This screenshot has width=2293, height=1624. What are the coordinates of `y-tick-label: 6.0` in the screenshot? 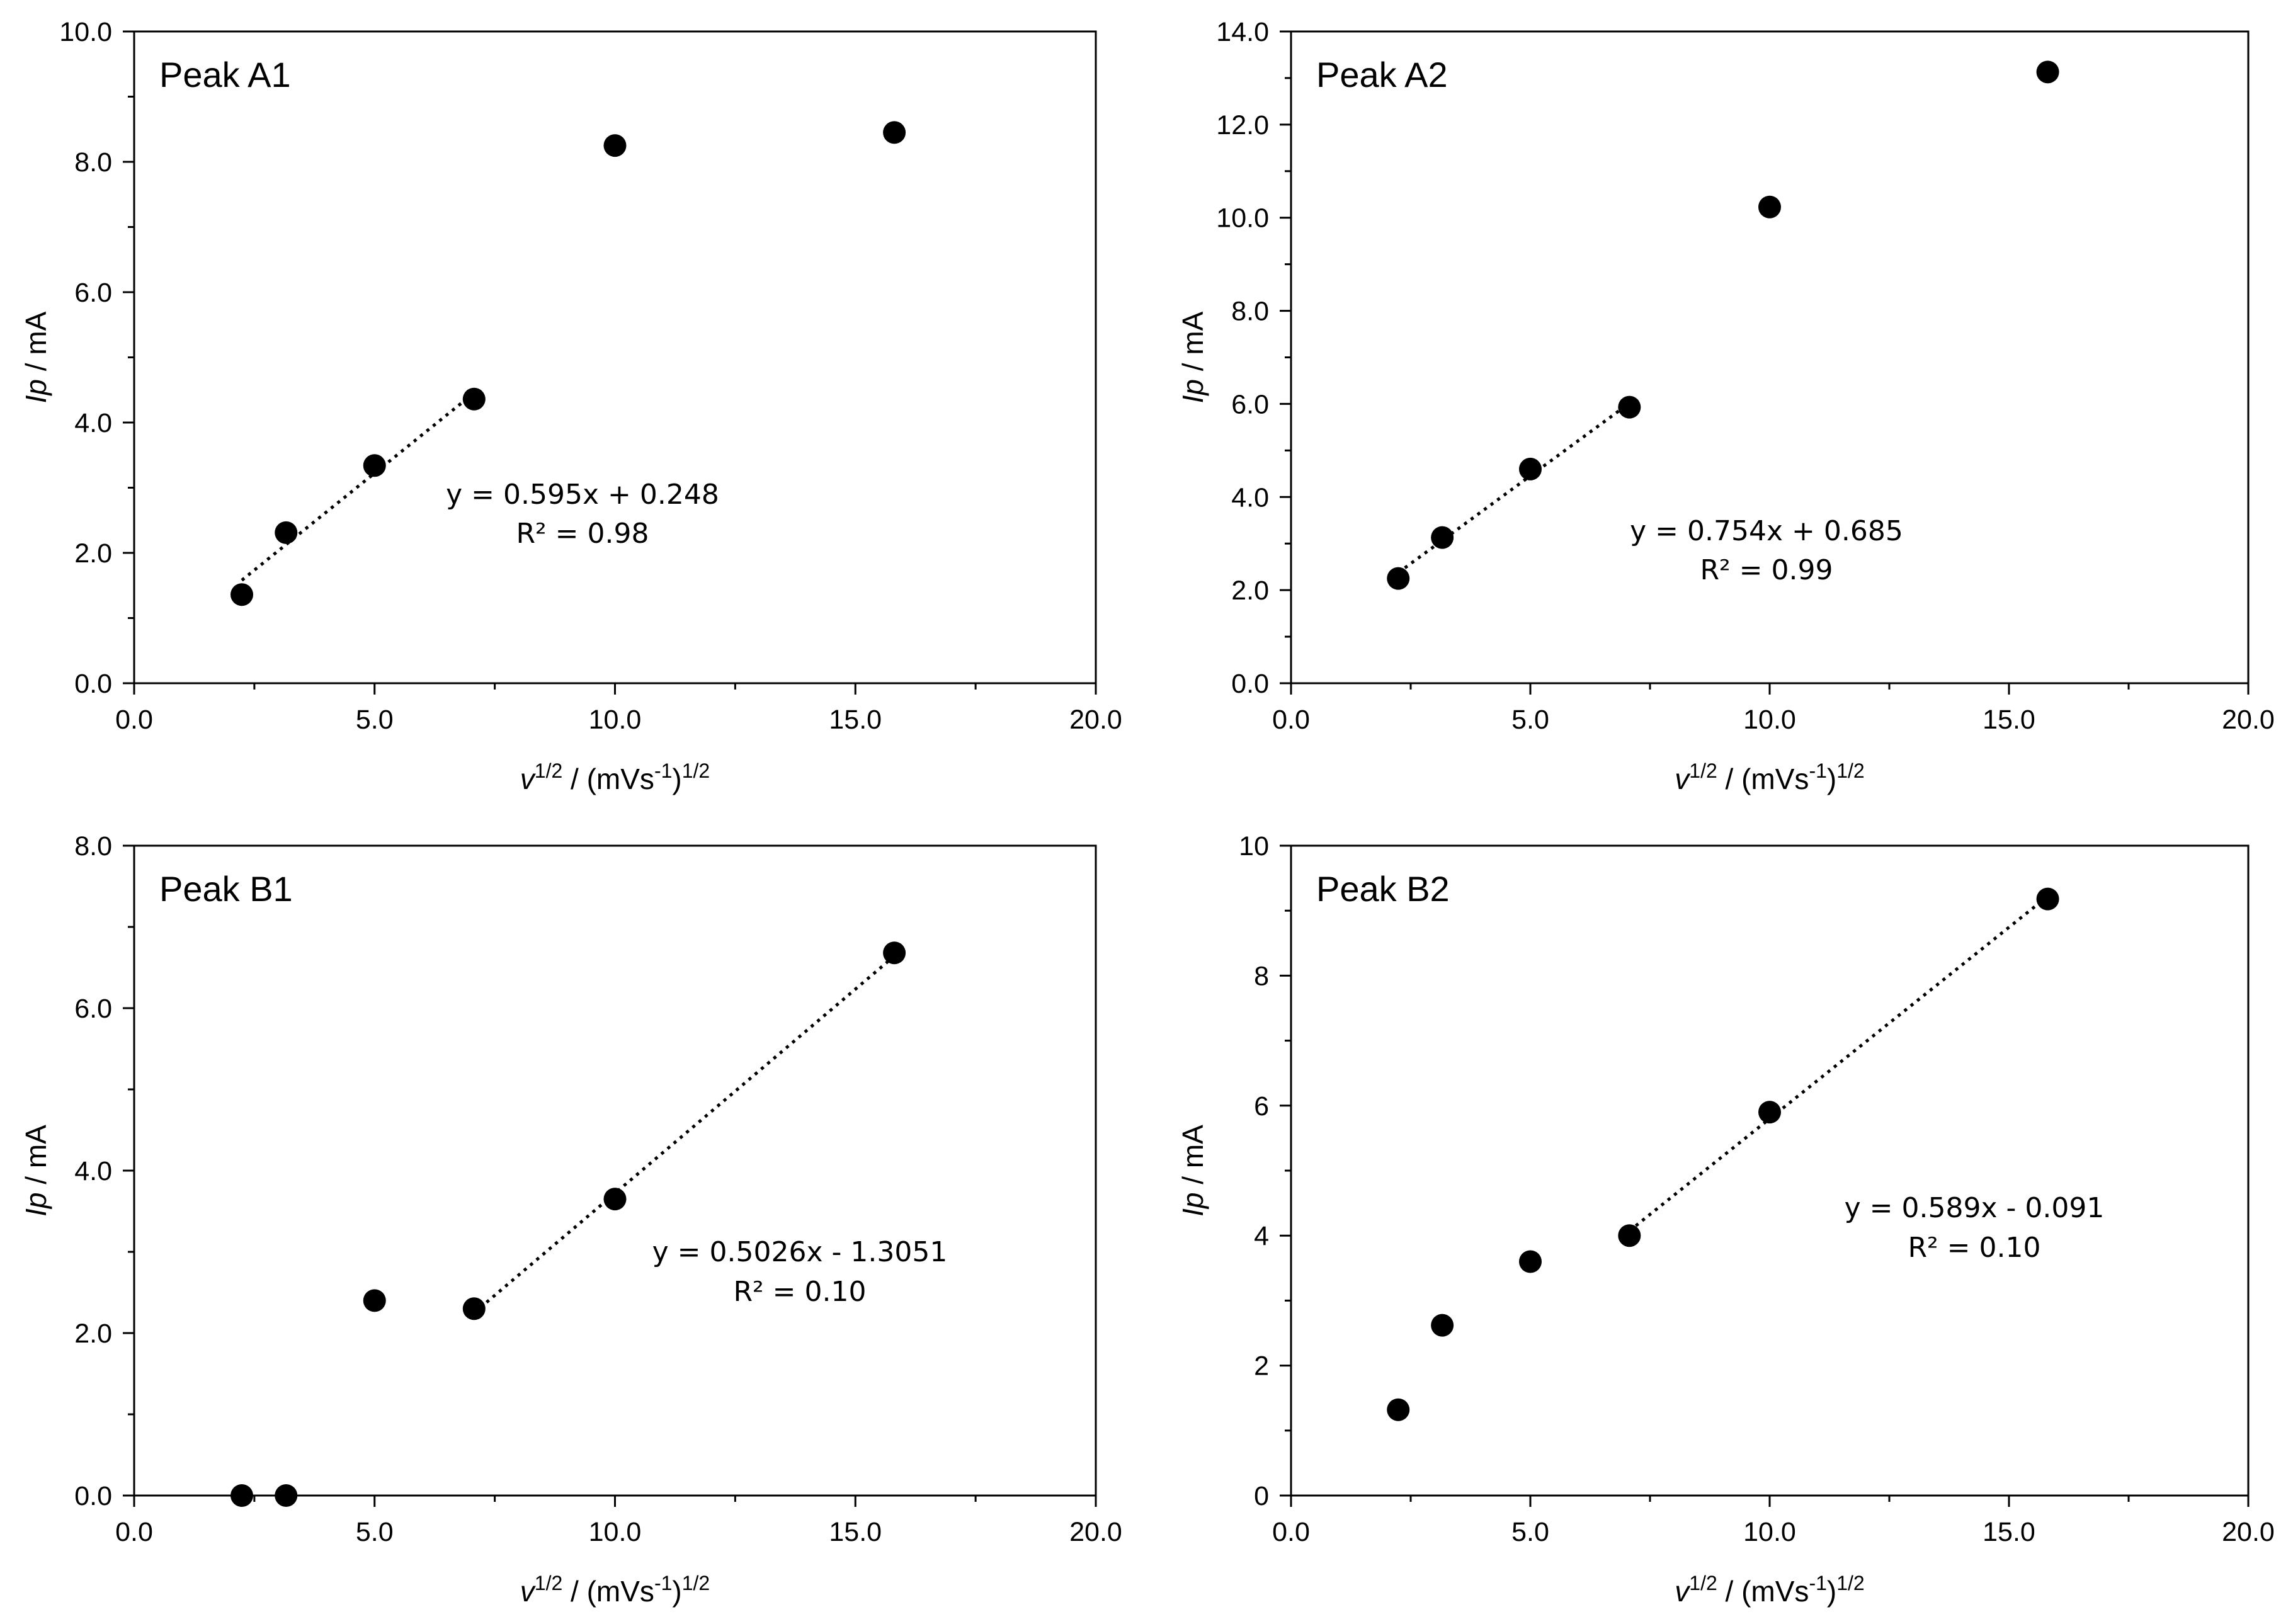 It's located at (93, 293).